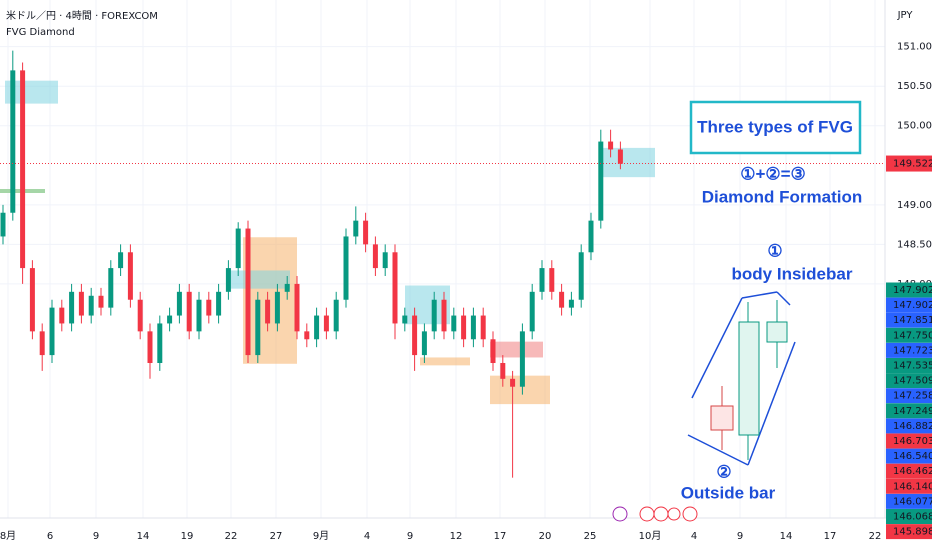  What do you see at coordinates (650, 536) in the screenshot?
I see `x-tick-label: 10月` at bounding box center [650, 536].